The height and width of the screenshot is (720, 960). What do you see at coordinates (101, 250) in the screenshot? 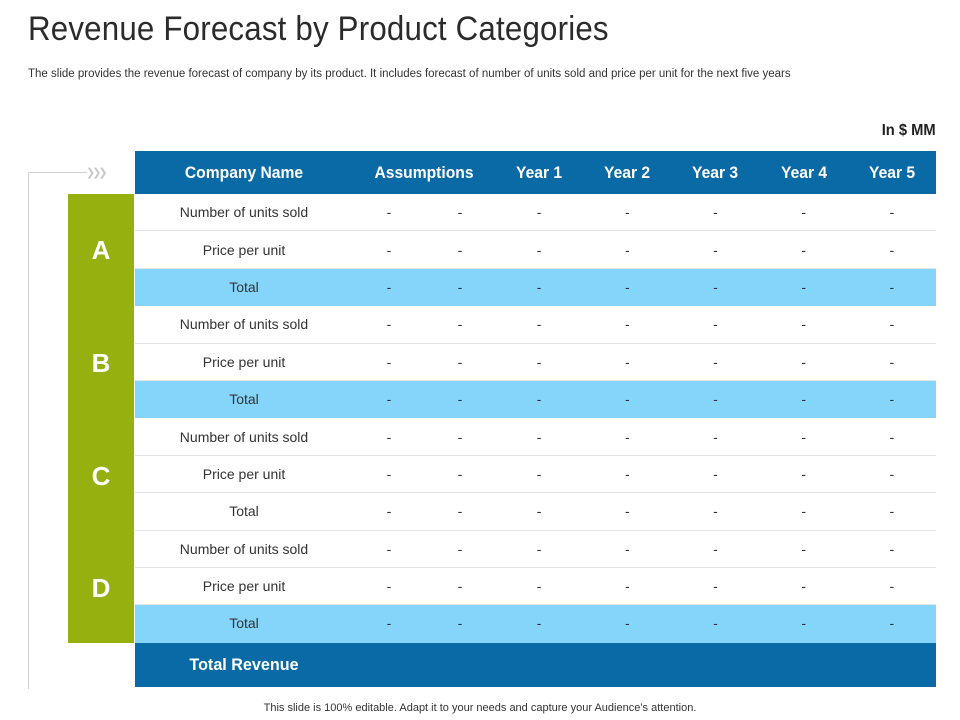
I see `group-label-a: A` at bounding box center [101, 250].